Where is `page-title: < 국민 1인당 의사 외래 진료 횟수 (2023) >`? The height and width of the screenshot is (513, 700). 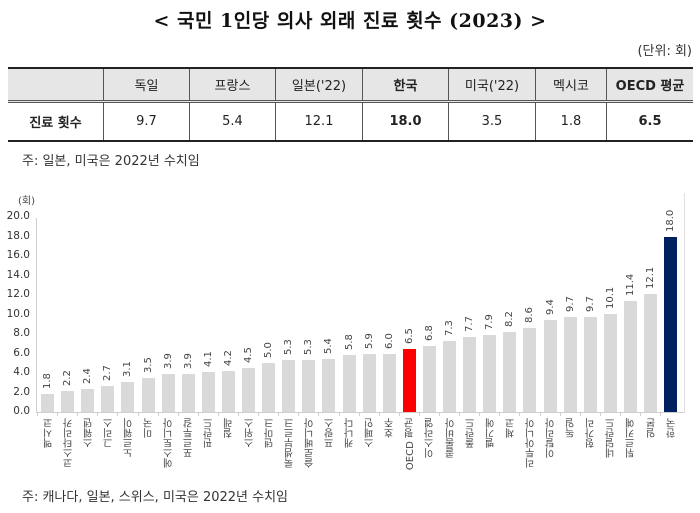
page-title: < 국민 1인당 의사 외래 진료 횟수 (2023) > is located at coordinates (350, 21).